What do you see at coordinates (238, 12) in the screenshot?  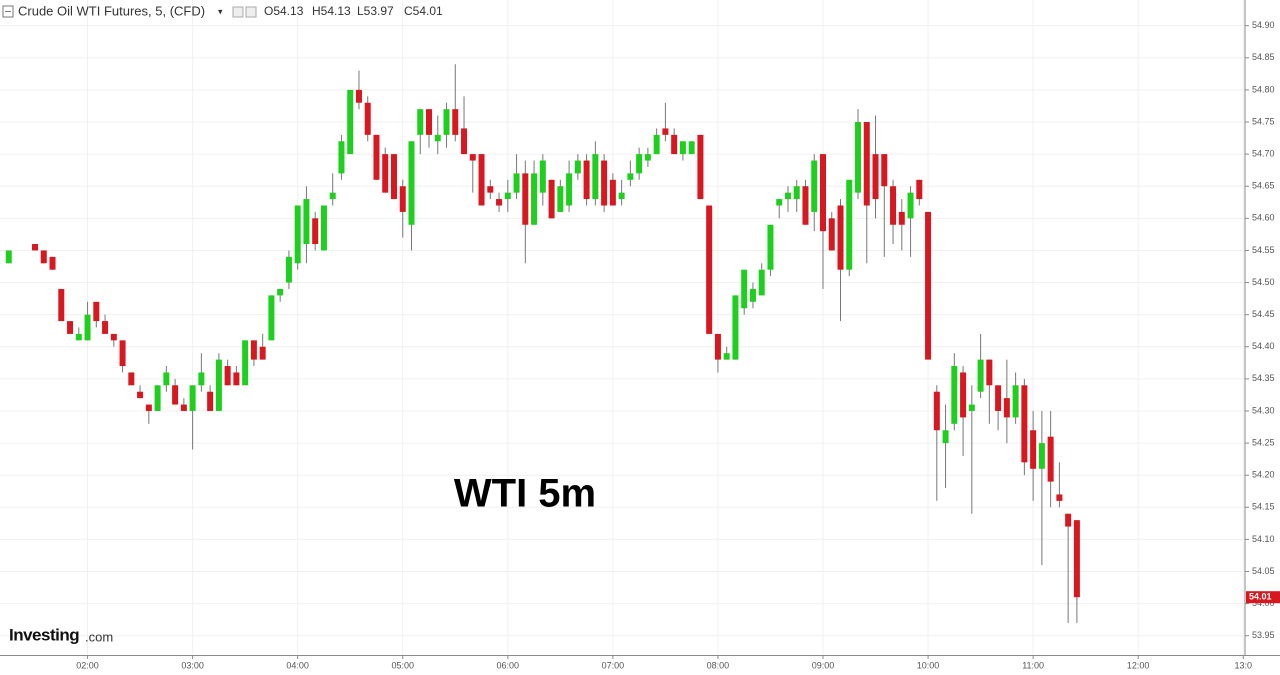 I see `settings-icon` at bounding box center [238, 12].